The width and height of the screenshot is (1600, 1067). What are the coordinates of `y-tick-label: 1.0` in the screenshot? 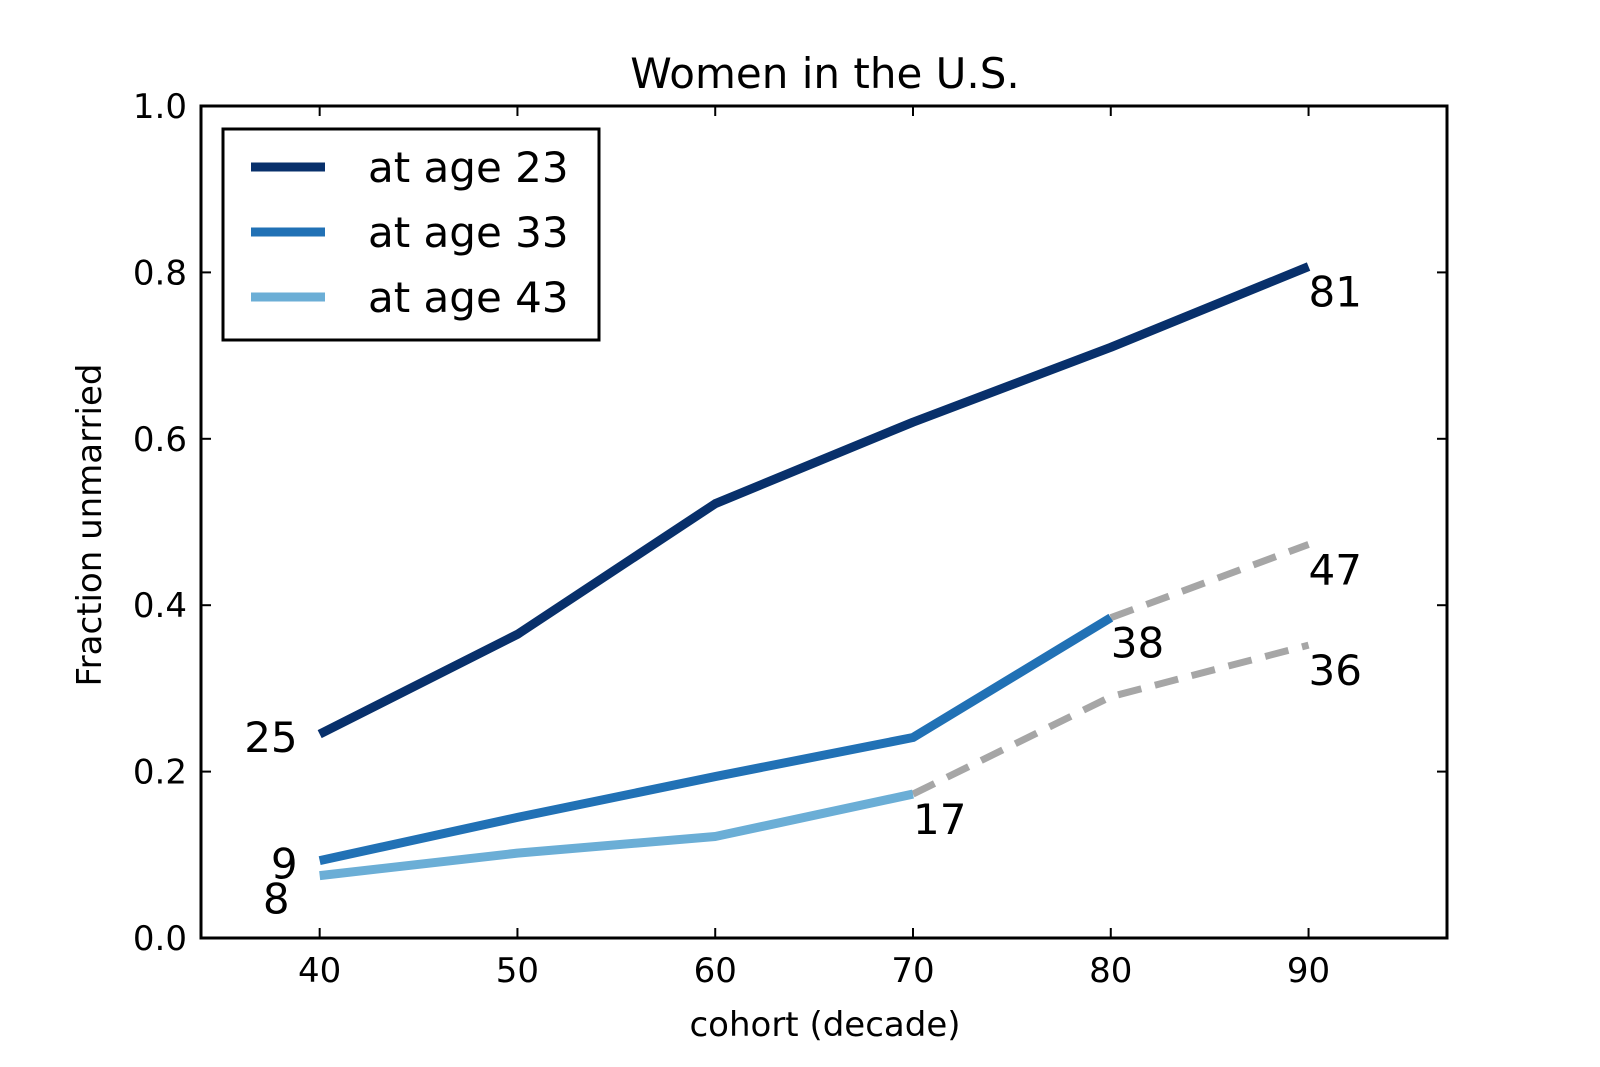 It's located at (160, 107).